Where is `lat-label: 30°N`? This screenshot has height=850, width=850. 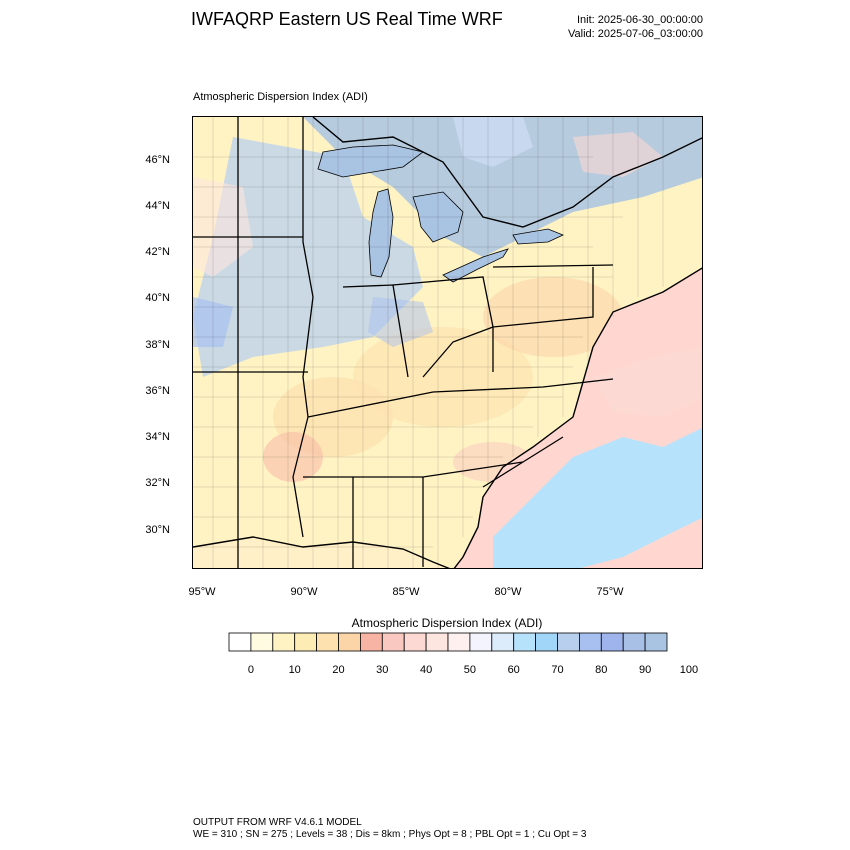 lat-label: 30°N is located at coordinates (157, 530).